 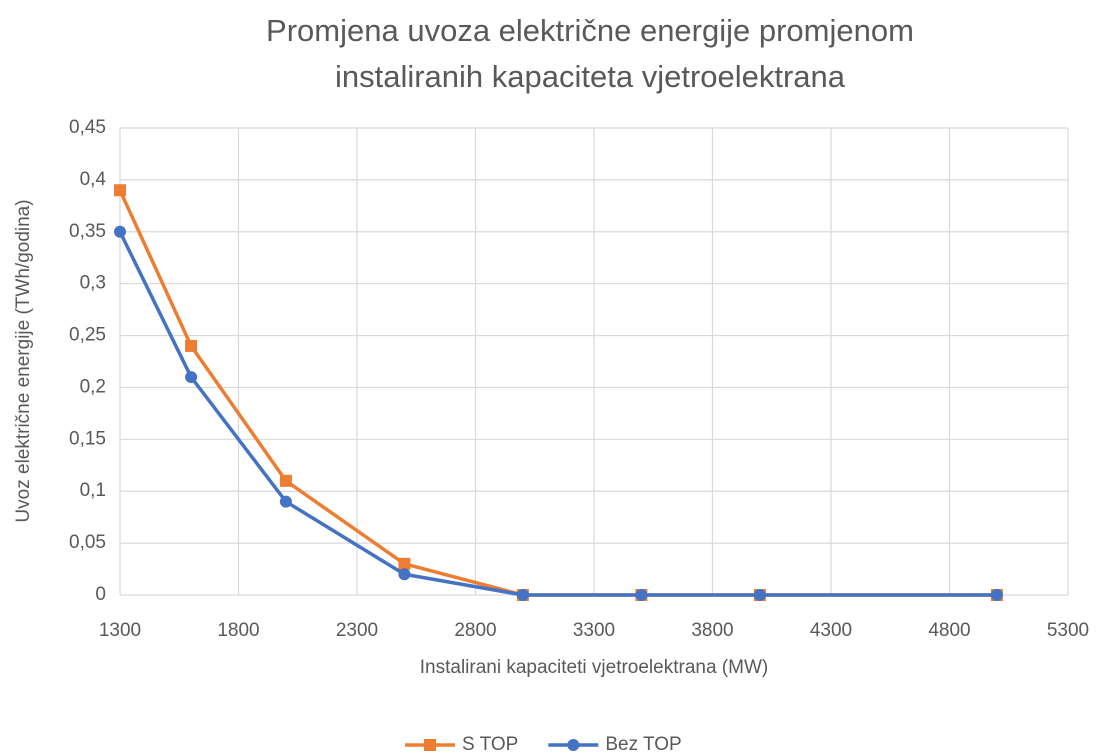 What do you see at coordinates (93, 386) in the screenshot?
I see `y-tick-label: 0,2` at bounding box center [93, 386].